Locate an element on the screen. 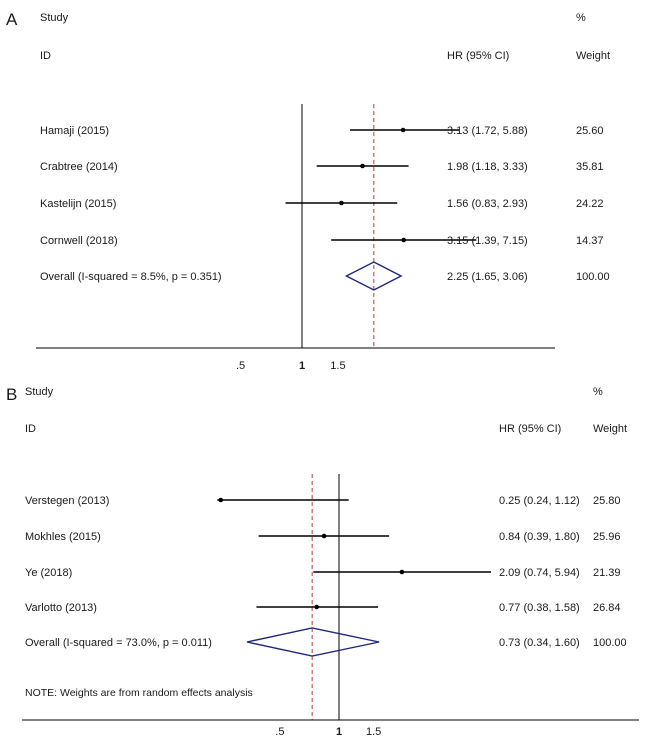  weight-value: 24.22 is located at coordinates (590, 204).